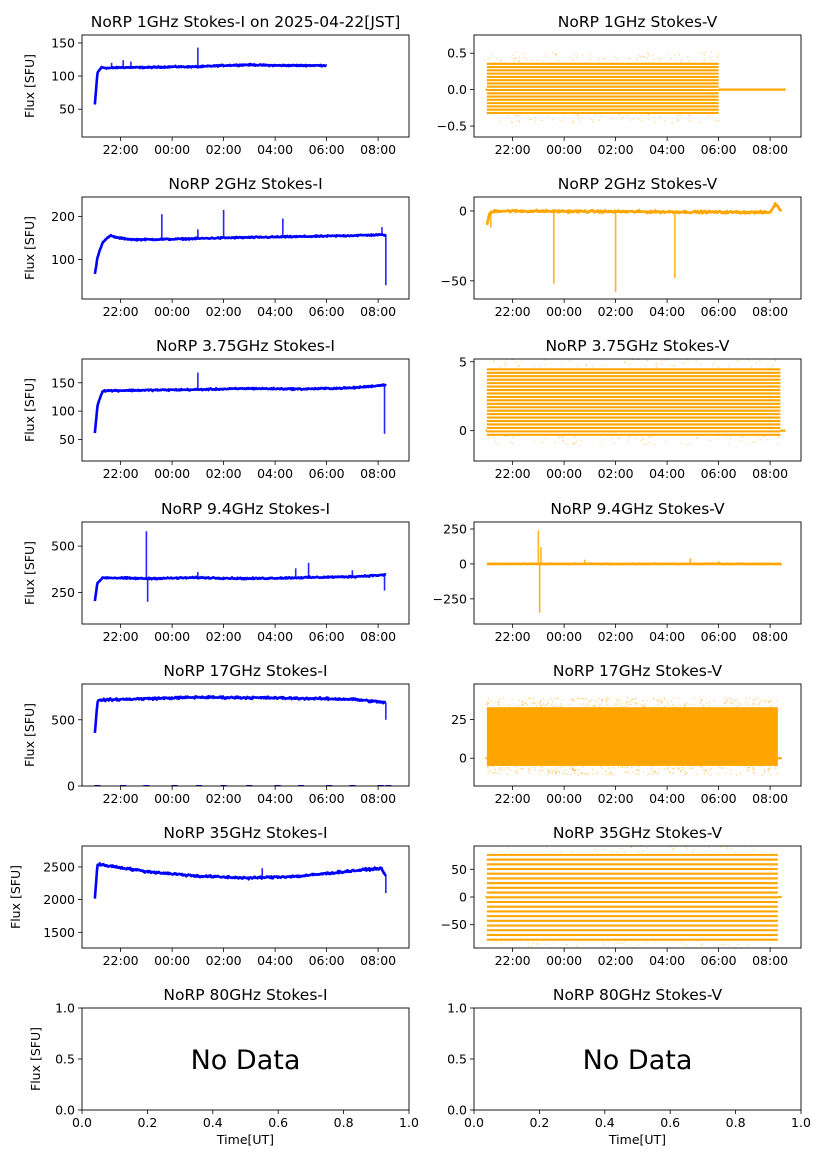 The height and width of the screenshot is (1169, 827). Describe the element at coordinates (378, 473) in the screenshot. I see `x-tick-label: 08:00` at that location.